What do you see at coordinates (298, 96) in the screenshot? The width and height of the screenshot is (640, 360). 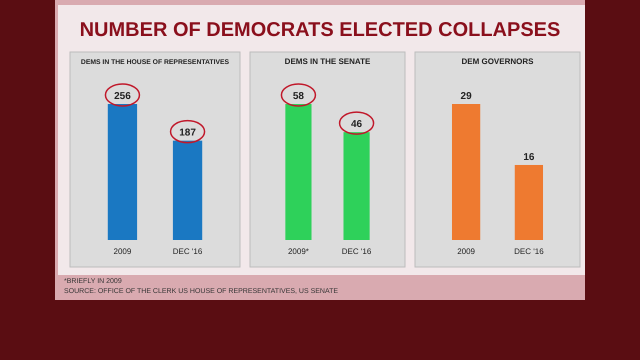 I see `data-label: 58` at bounding box center [298, 96].